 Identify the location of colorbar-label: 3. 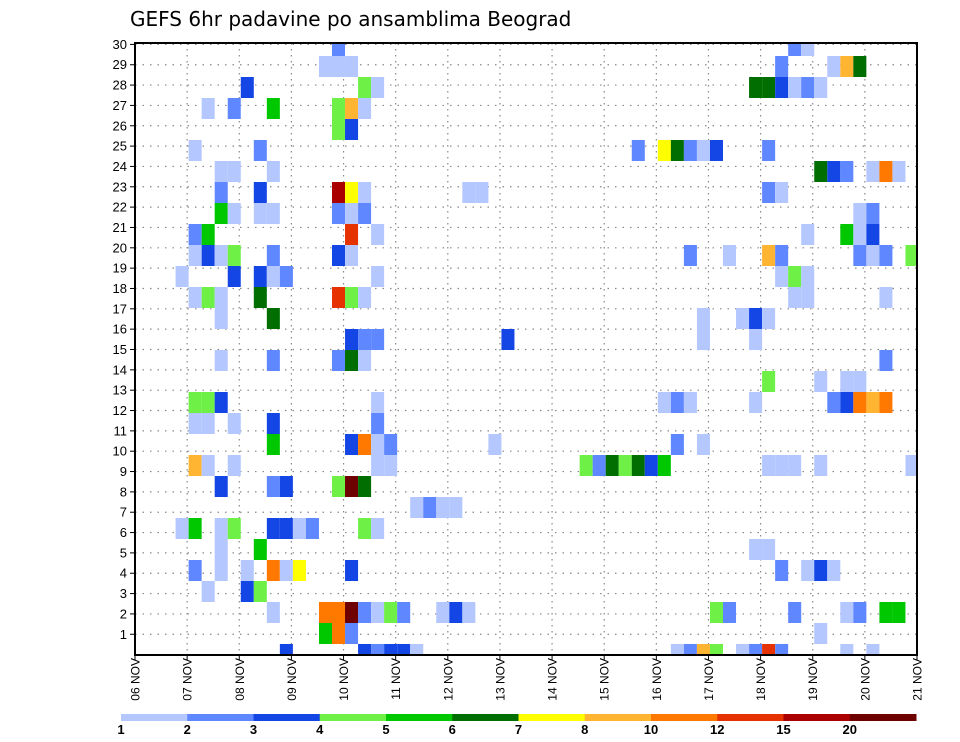
(253, 729).